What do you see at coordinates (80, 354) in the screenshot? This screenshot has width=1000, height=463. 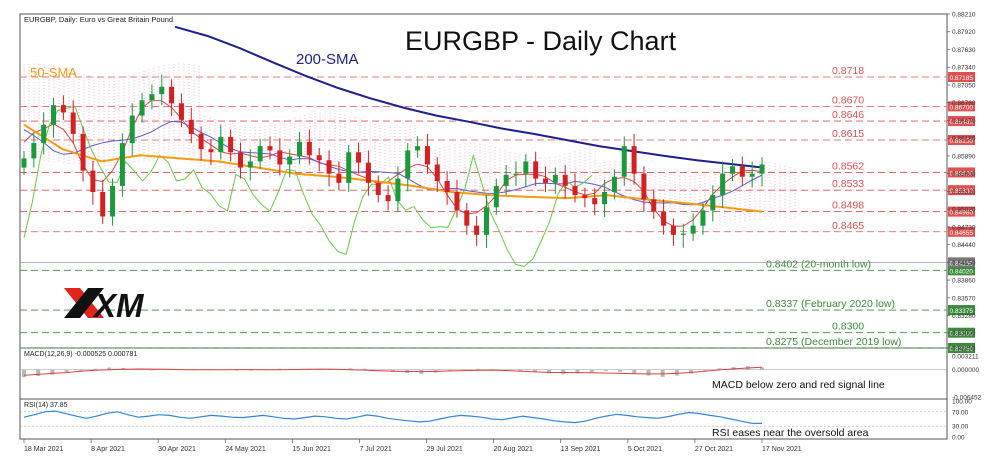 I see `macd-title: MACD(12,26,9) -0.000525 0.000781` at bounding box center [80, 354].